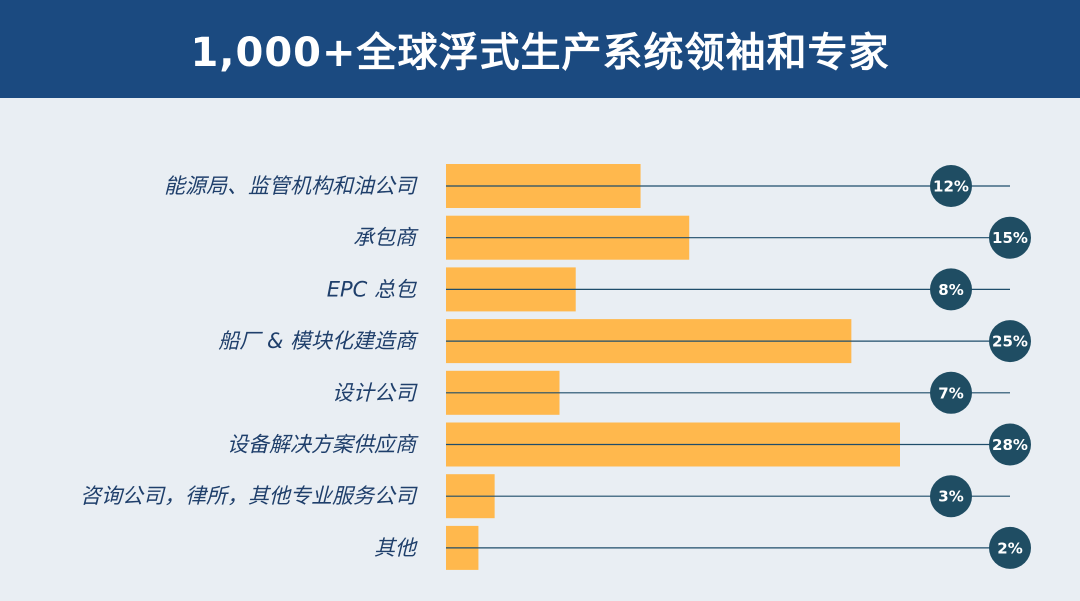 The width and height of the screenshot is (1080, 601). I want to click on value-label: 12%, so click(951, 187).